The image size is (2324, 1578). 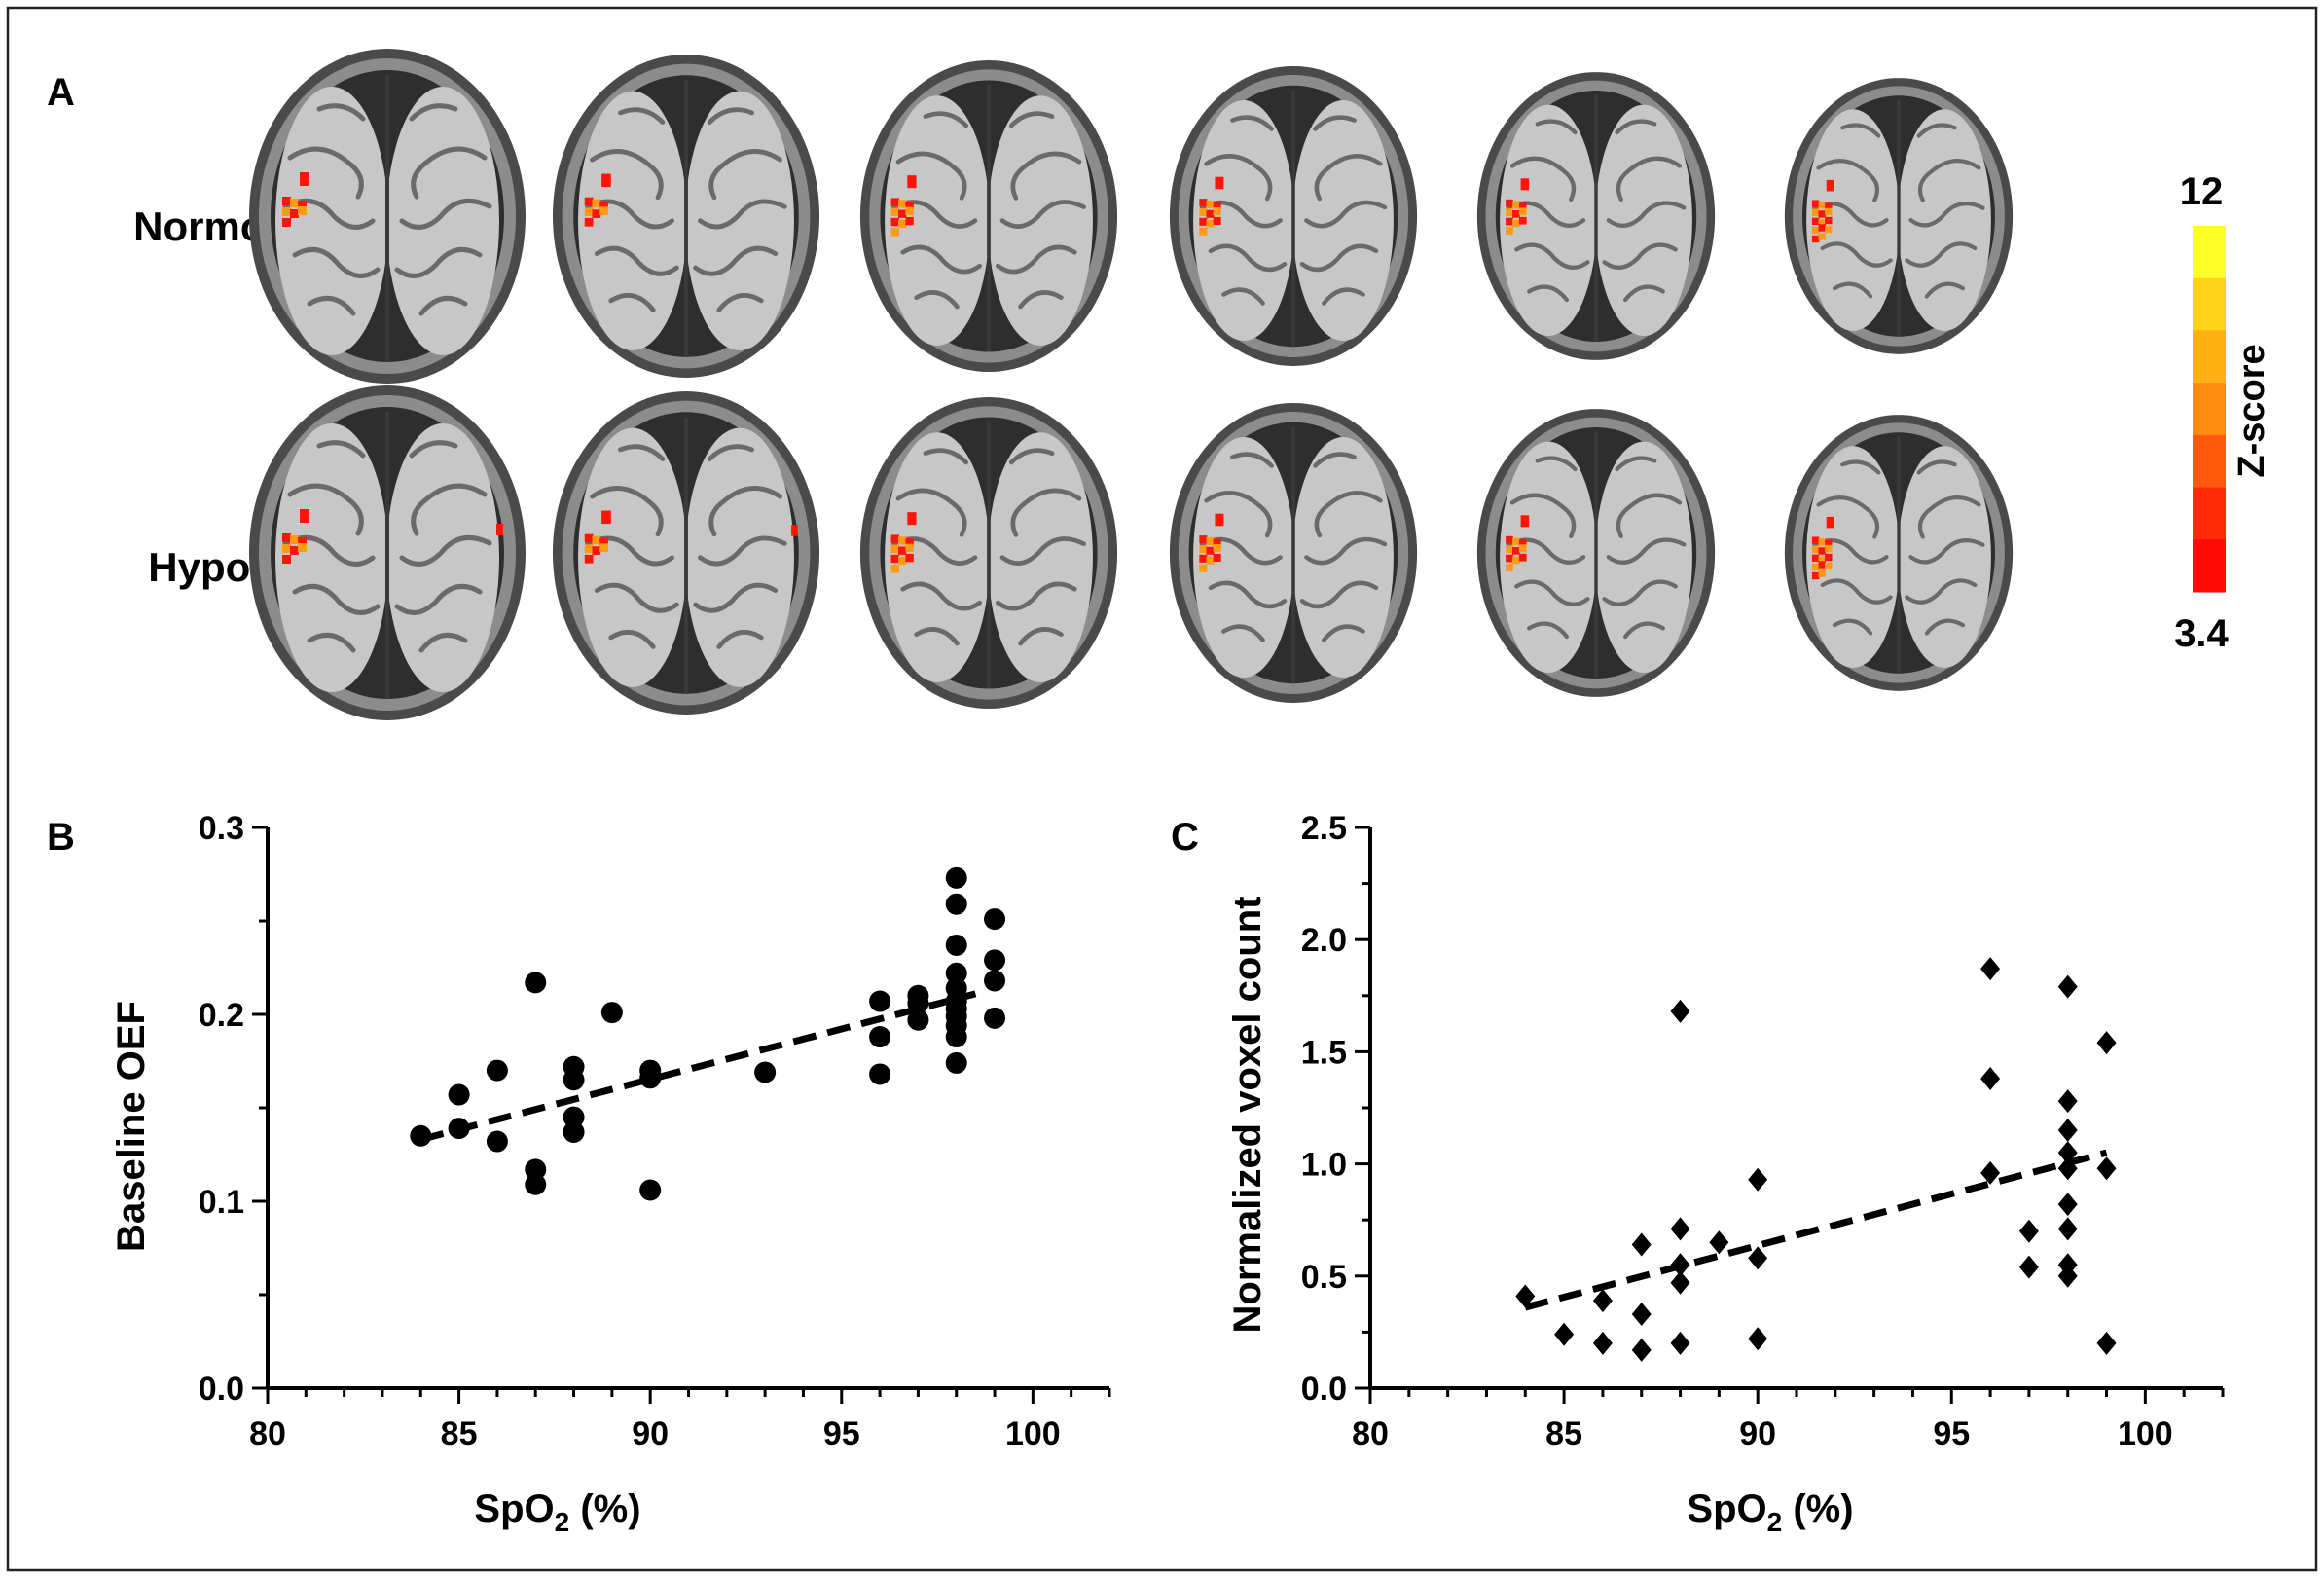 I want to click on y-tick-label: 0.0, so click(x=1324, y=1389).